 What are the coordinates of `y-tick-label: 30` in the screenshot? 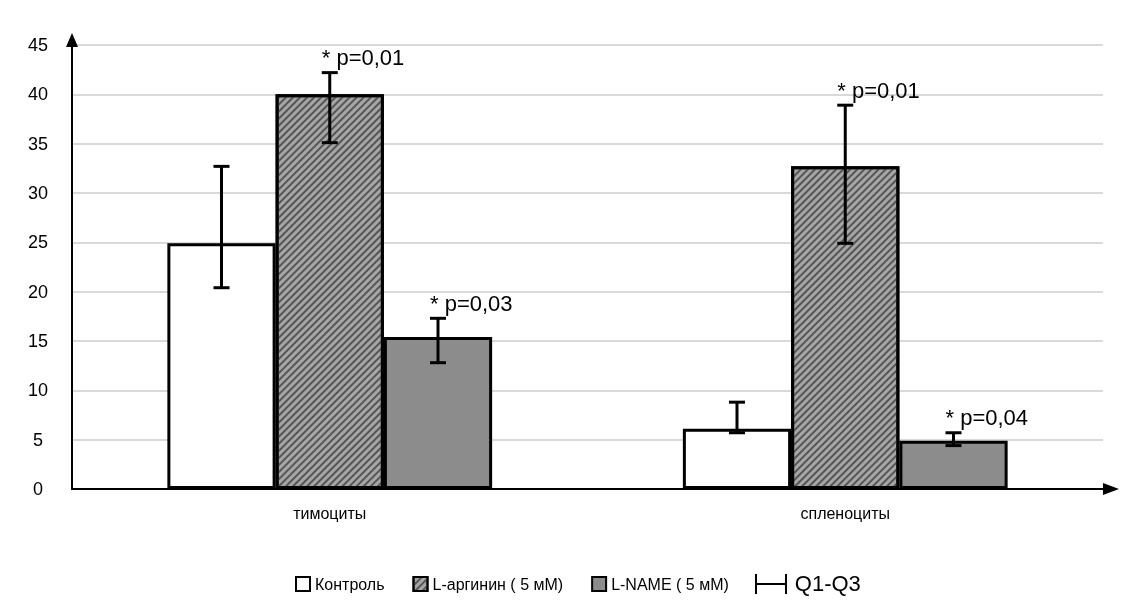 It's located at (38, 193).